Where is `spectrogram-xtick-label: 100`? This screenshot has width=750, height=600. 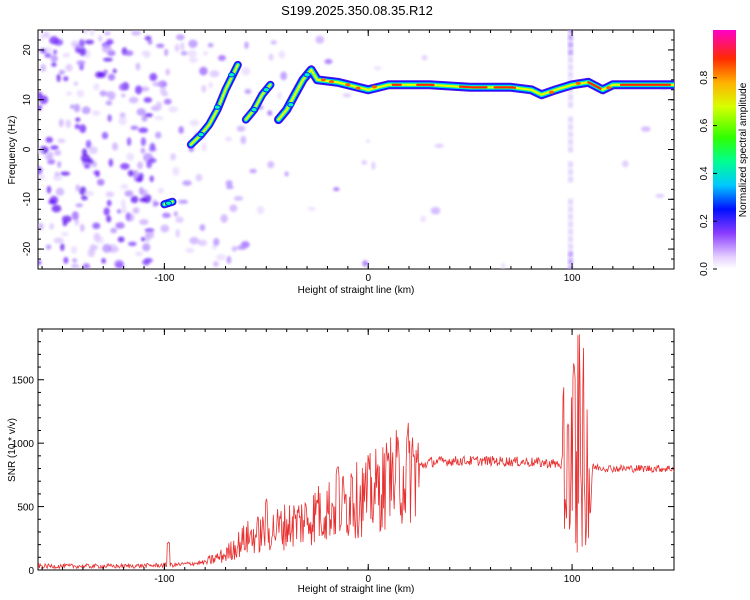 spectrogram-xtick-label: 100 is located at coordinates (572, 278).